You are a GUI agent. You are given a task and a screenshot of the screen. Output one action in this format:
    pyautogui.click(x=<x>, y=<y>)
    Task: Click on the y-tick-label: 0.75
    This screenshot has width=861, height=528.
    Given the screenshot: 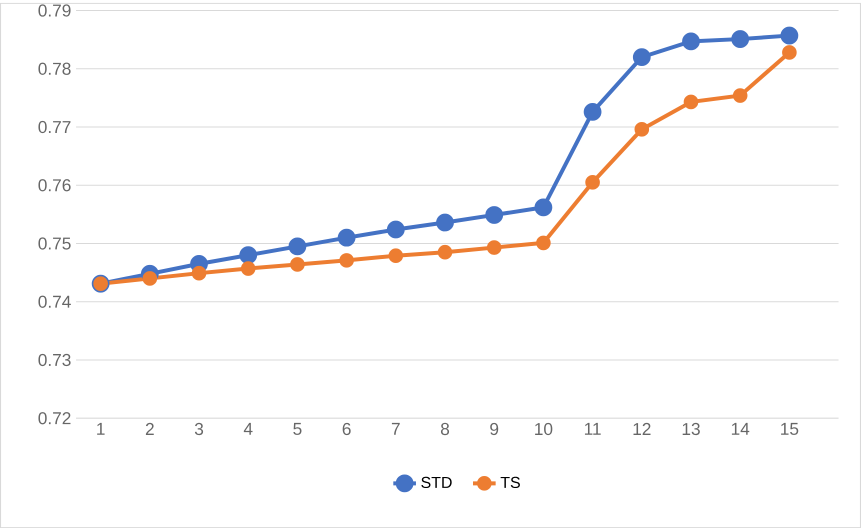 What is the action you would take?
    pyautogui.click(x=54, y=243)
    